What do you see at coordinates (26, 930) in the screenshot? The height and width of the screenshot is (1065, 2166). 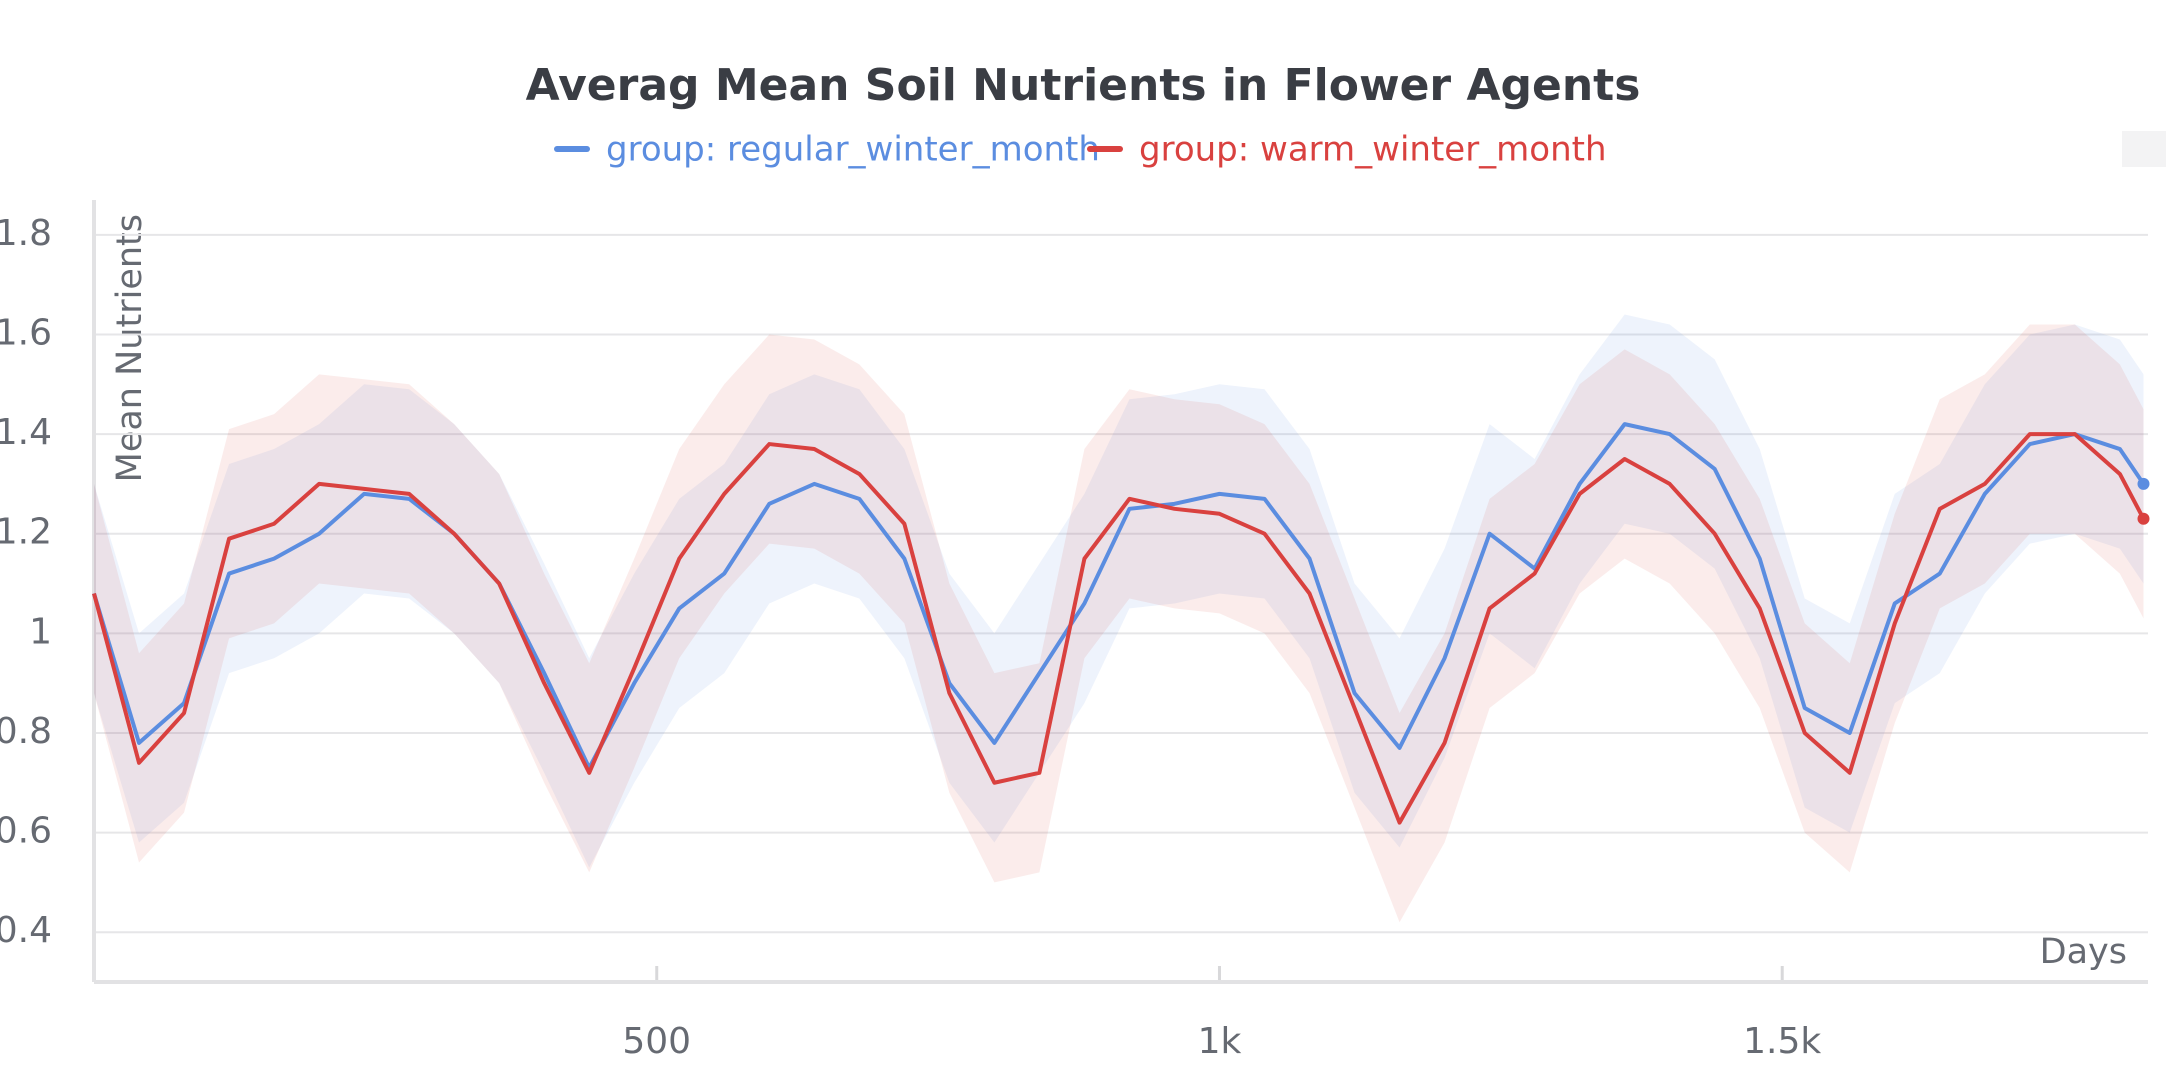 I see `y-tick-label: 0.4` at bounding box center [26, 930].